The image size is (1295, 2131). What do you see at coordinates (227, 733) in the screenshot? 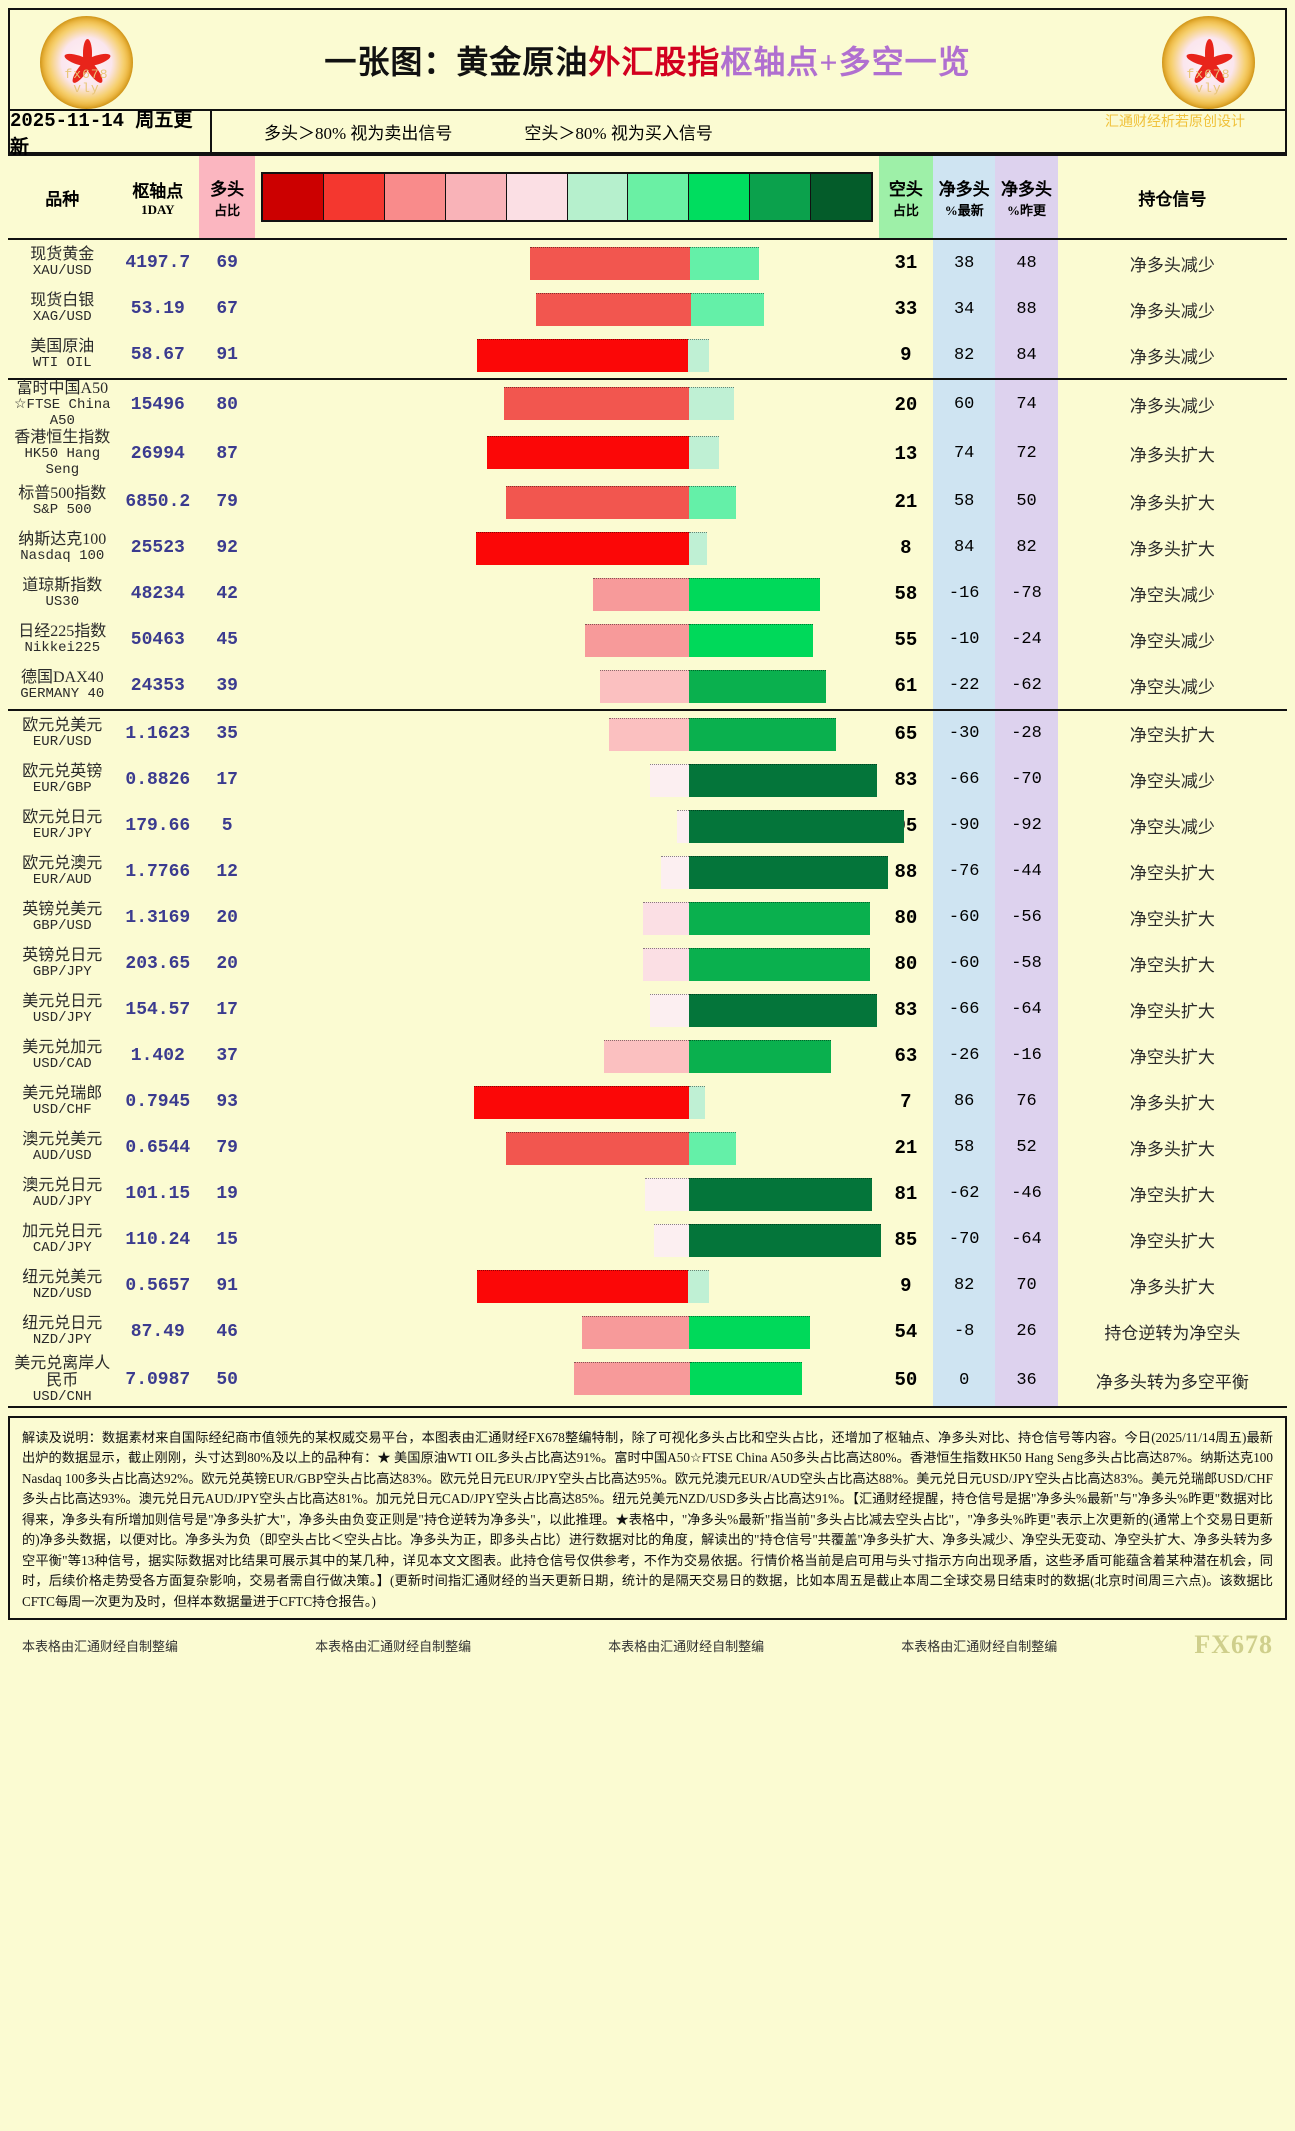
I see `cell-long-pct: 35` at bounding box center [227, 733].